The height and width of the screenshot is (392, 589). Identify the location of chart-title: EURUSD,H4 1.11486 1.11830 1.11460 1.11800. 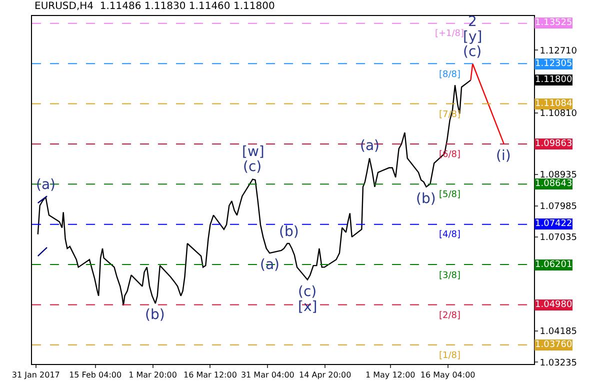
(154, 6).